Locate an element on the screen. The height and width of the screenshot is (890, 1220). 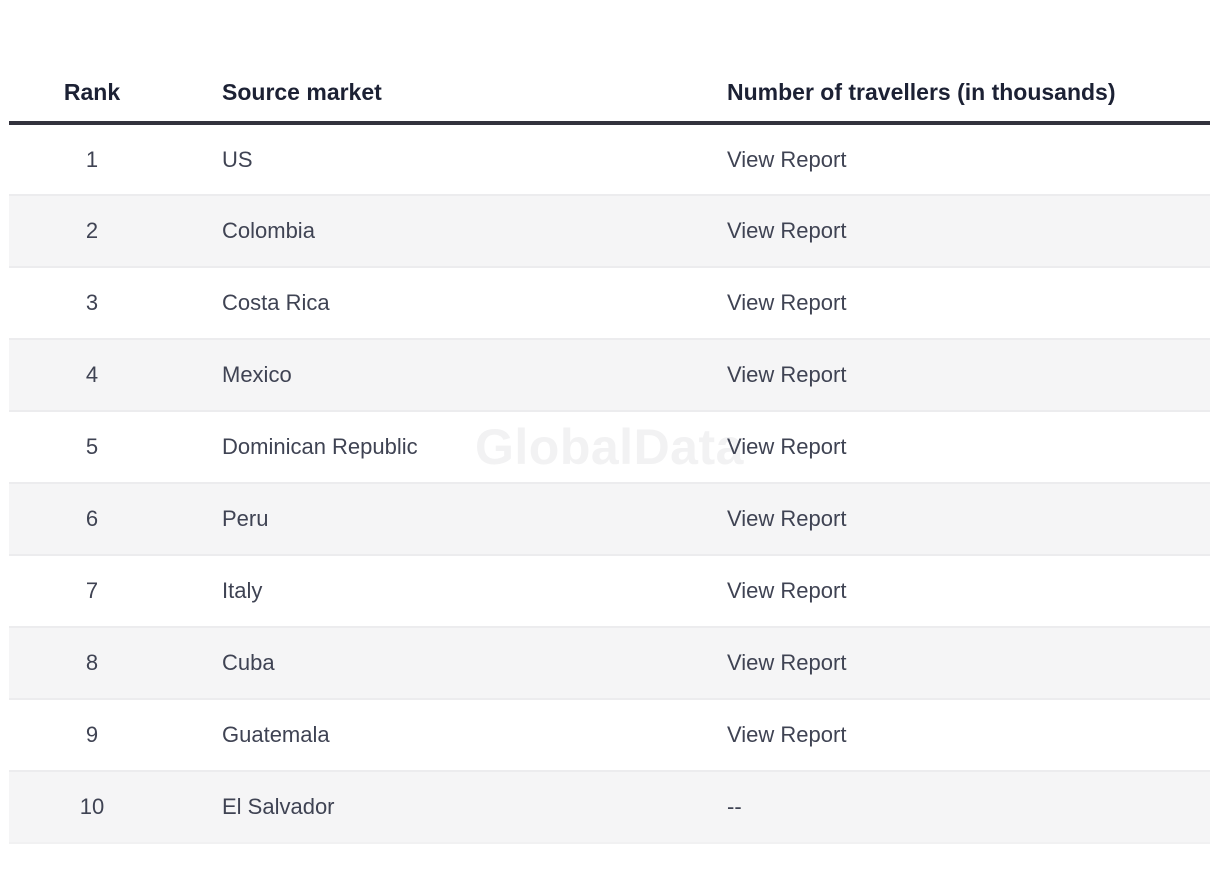
table-row: 4 Mexico View Report is located at coordinates (609, 375).